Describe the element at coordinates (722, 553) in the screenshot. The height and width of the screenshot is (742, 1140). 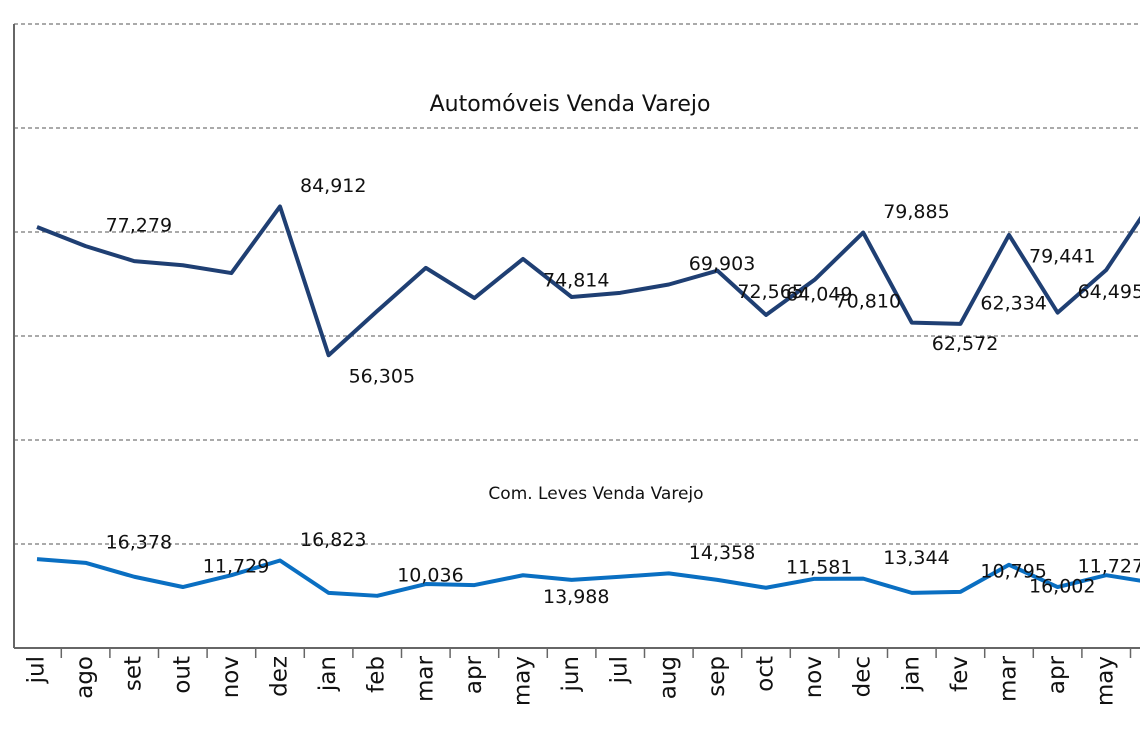
I see `data-label: 14,358` at that location.